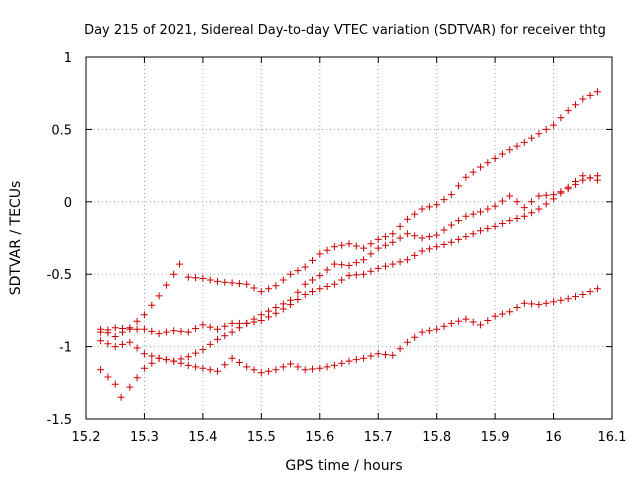  Describe the element at coordinates (349, 437) in the screenshot. I see `x-tick-labels: 15.2 15.3 15.4 15.5 15.6 15.7 15.8 15.9 16 16.1` at that location.